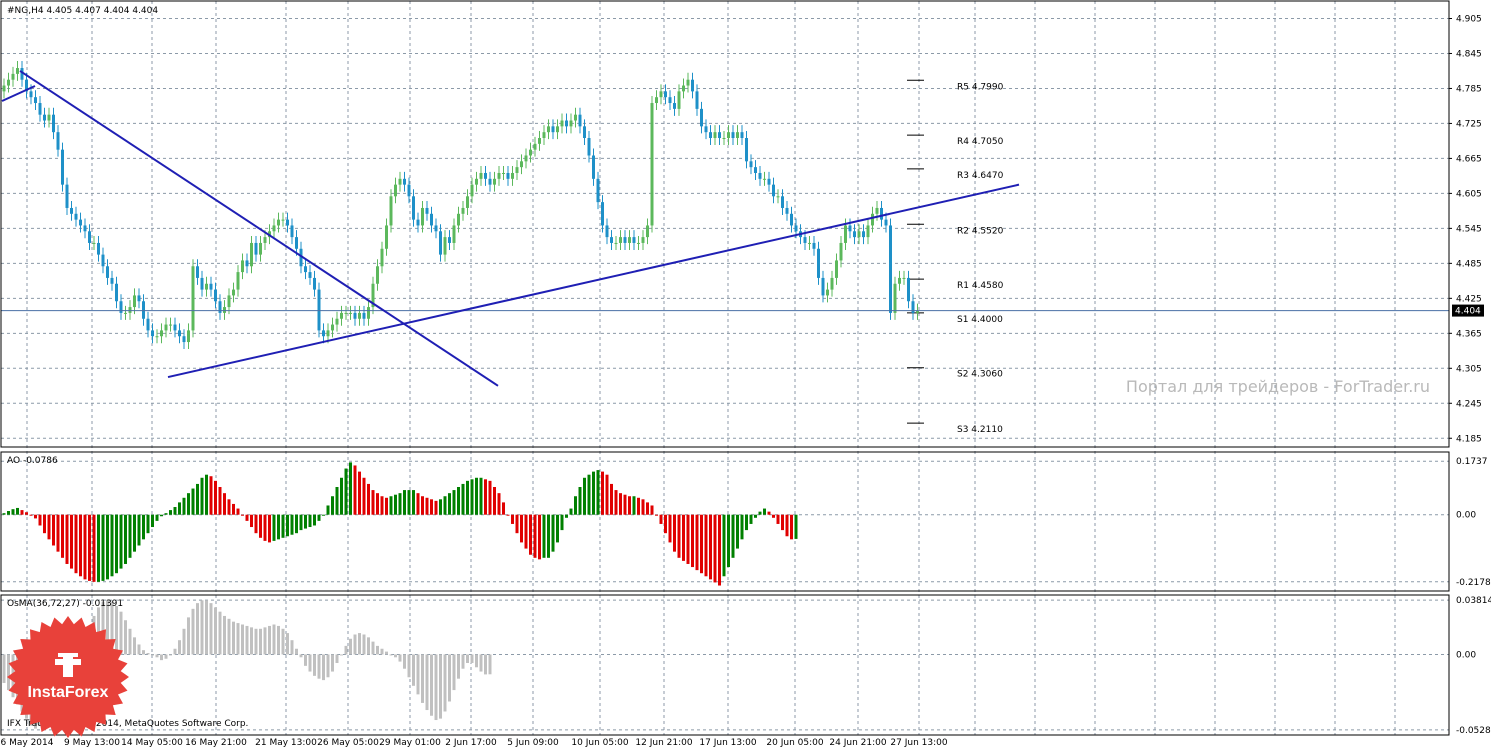 This screenshot has width=1491, height=749. I want to click on time-tick-label: 26 May 05:00, so click(348, 743).